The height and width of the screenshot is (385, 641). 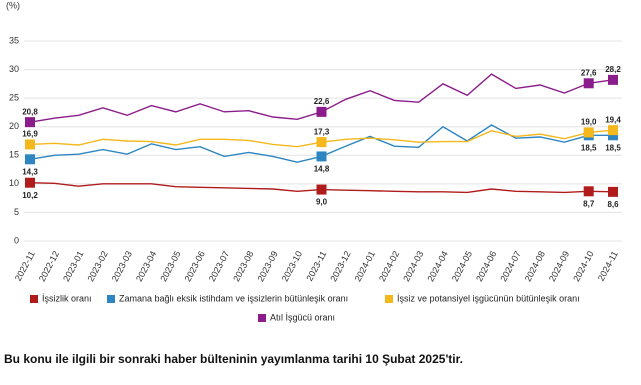 I want to click on x-tick-label: 2024-05, so click(x=462, y=266).